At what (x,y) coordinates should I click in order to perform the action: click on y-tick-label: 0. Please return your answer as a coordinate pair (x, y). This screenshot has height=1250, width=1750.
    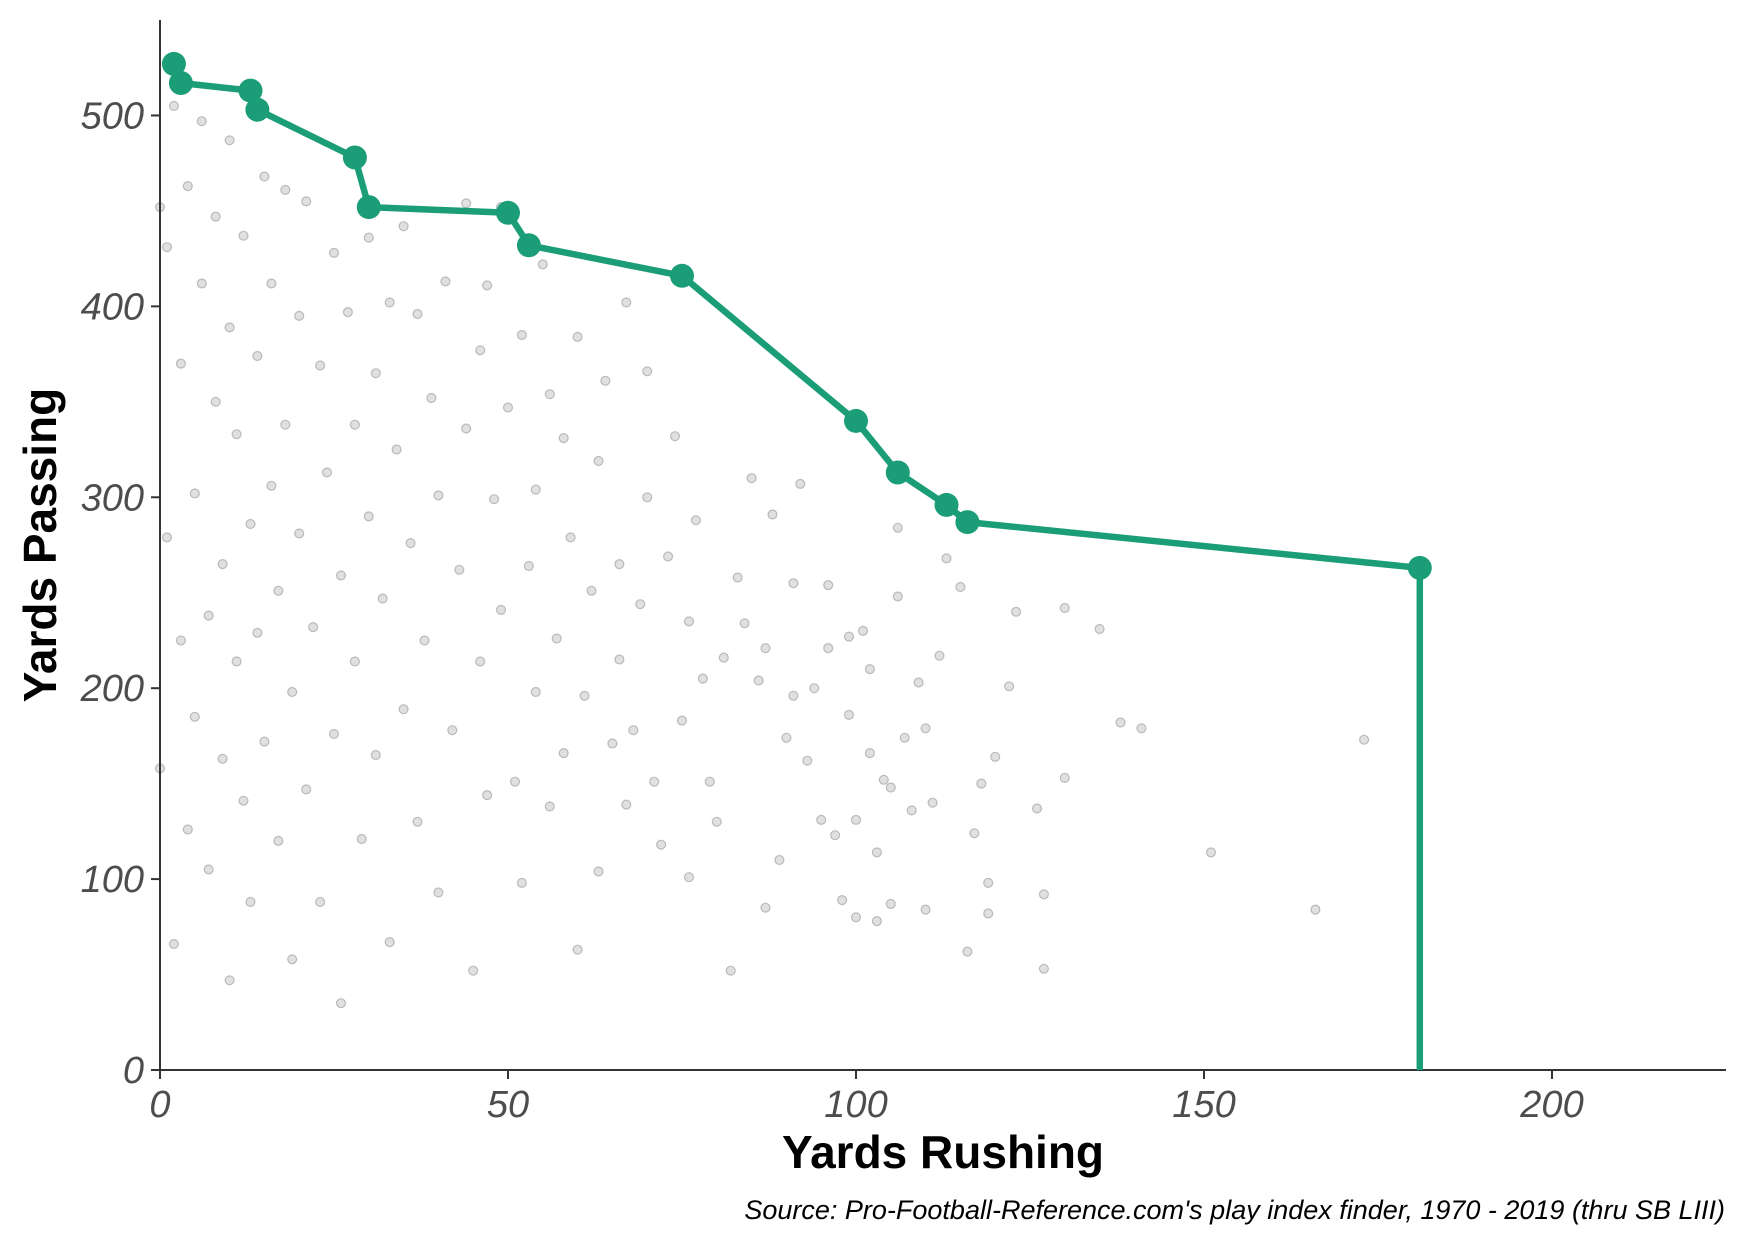
    Looking at the image, I should click on (133, 1071).